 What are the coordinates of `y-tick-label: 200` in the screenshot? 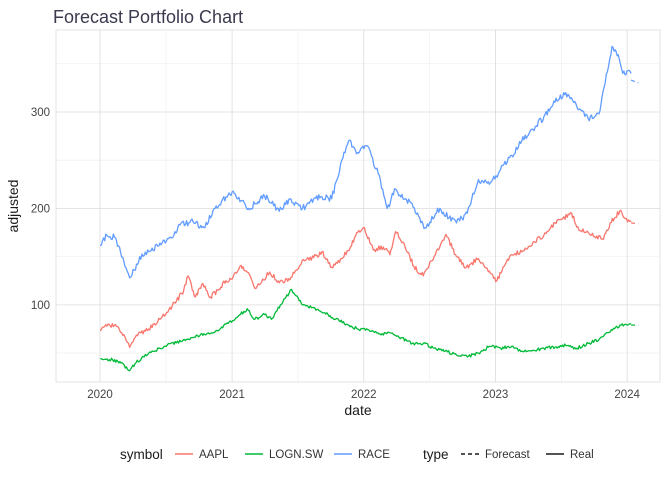 It's located at (40, 209).